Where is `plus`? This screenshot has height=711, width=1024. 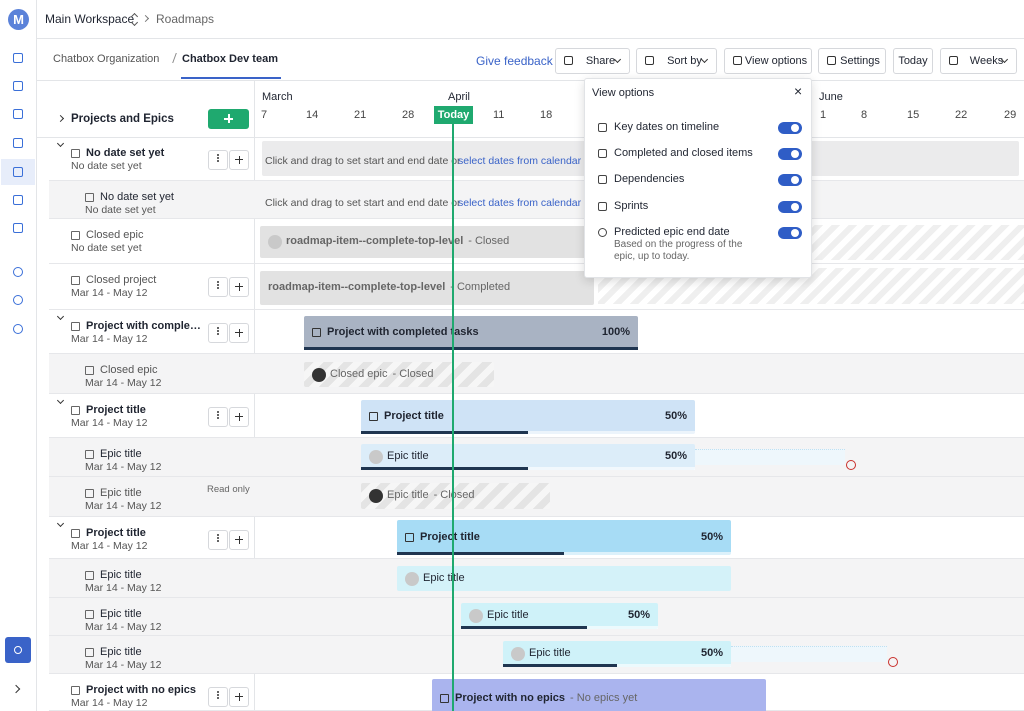 plus is located at coordinates (239, 287).